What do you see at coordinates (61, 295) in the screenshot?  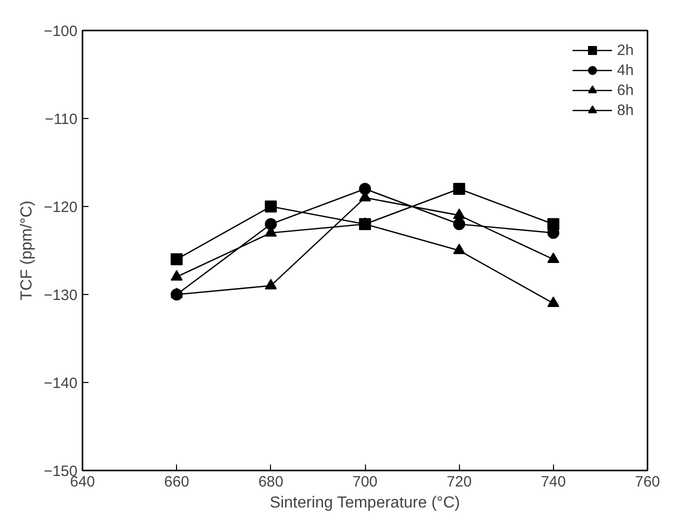 I see `y-tick-label: −130` at bounding box center [61, 295].